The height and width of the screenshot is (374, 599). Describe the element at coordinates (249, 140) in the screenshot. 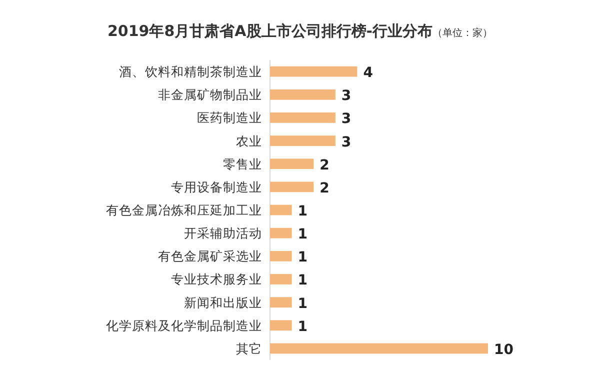

I see `y-tick-label: 农业` at that location.